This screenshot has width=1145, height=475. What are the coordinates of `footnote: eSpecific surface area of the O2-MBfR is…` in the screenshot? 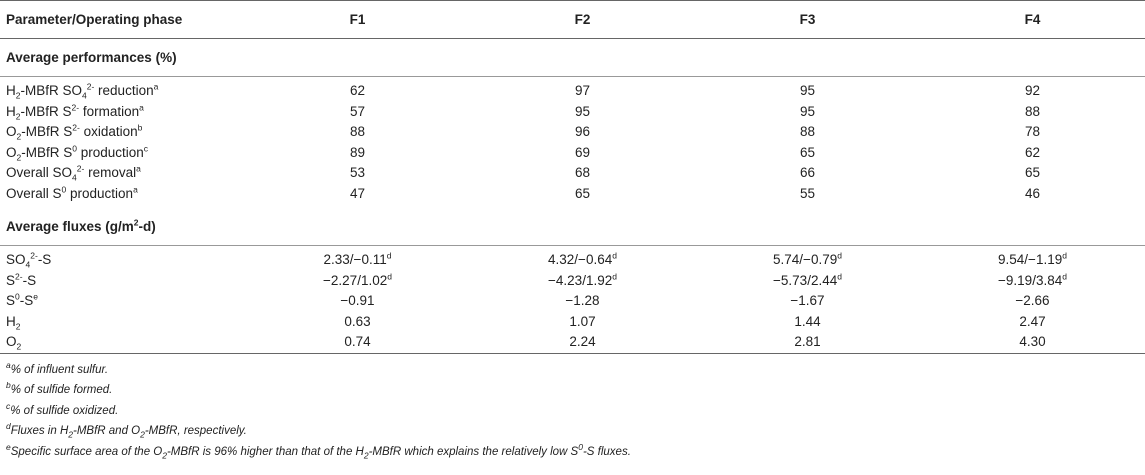 It's located at (318, 450).